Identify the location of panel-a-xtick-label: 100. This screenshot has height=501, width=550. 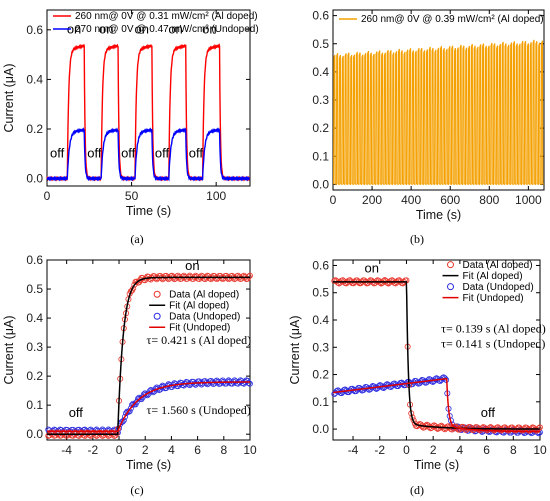
(216, 196).